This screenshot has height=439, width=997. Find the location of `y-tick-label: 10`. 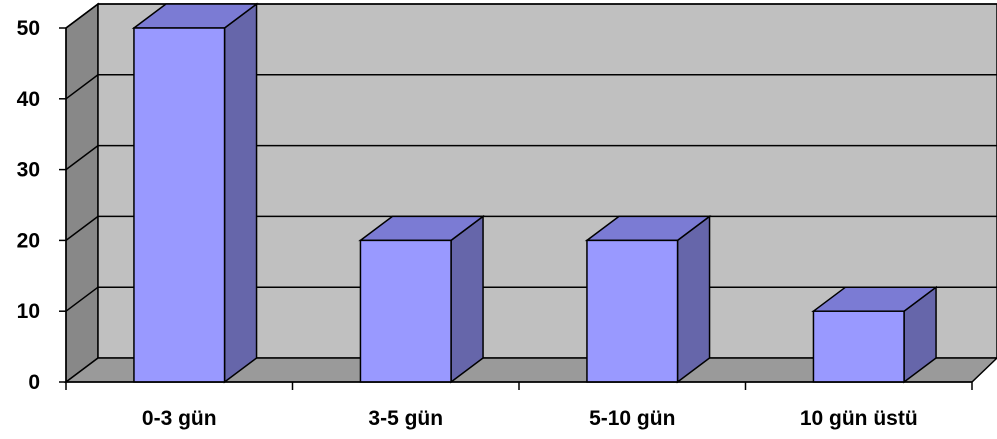

y-tick-label: 10 is located at coordinates (28, 311).